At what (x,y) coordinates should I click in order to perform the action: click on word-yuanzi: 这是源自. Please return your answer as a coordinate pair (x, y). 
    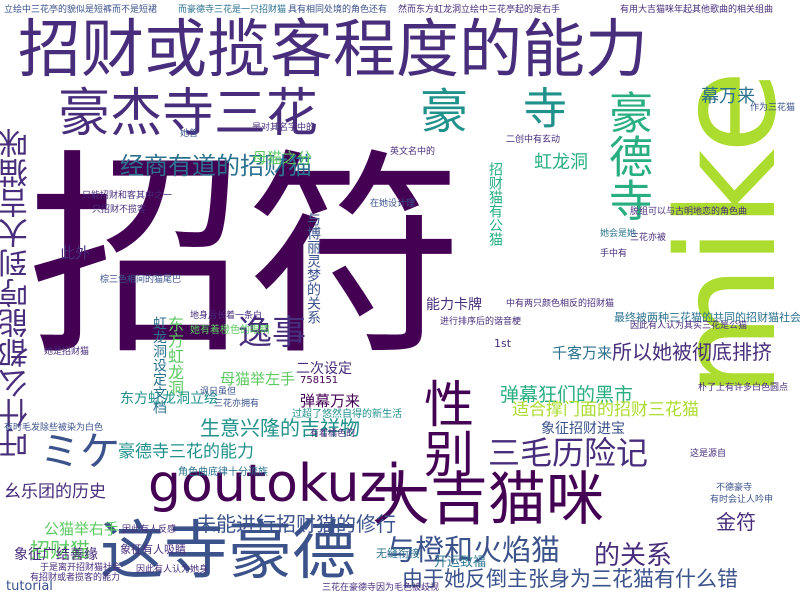
    Looking at the image, I should click on (708, 454).